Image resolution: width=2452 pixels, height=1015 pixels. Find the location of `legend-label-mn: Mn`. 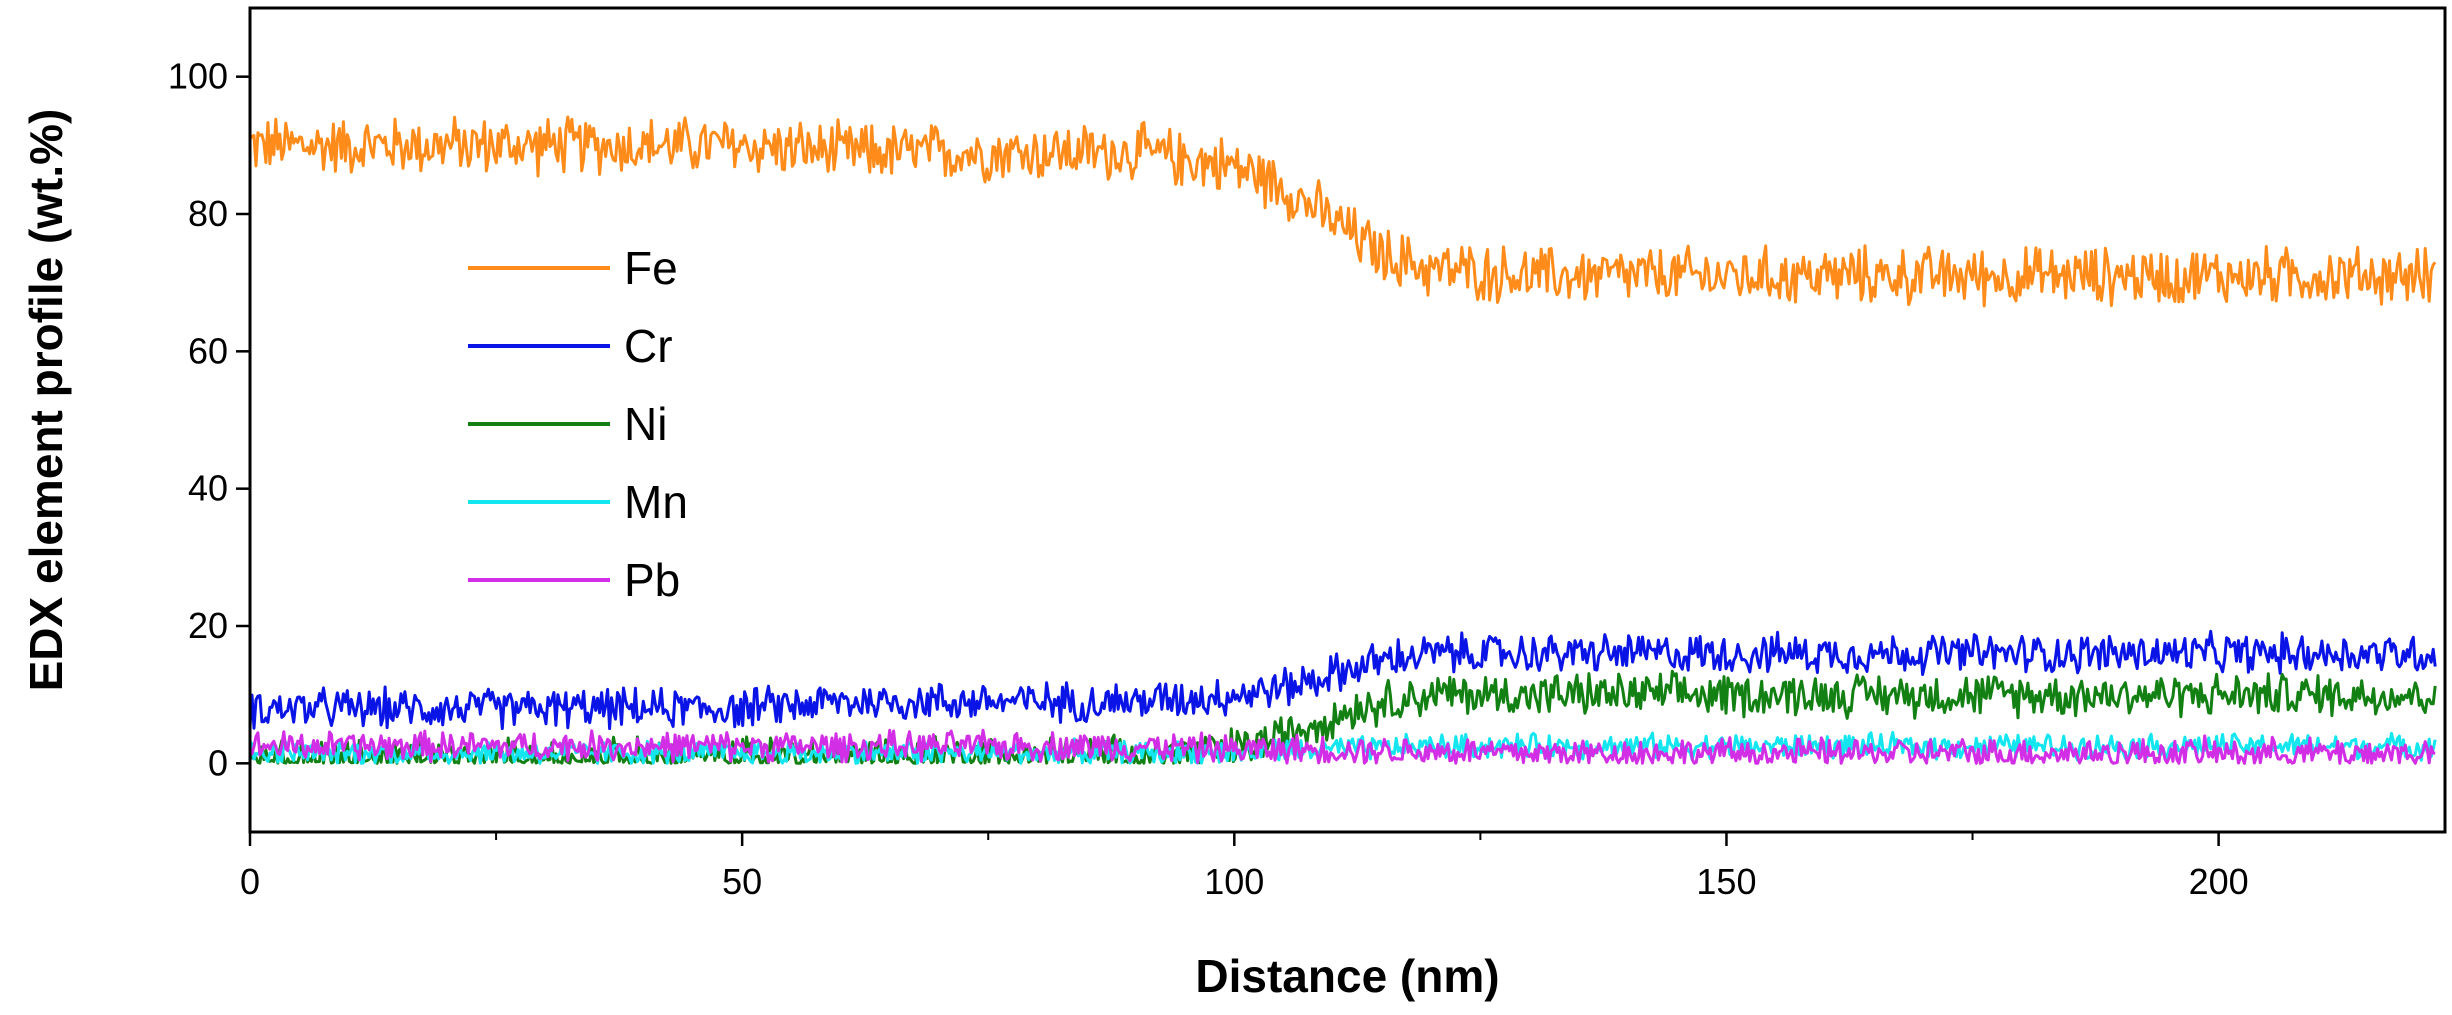

legend-label-mn: Mn is located at coordinates (656, 502).